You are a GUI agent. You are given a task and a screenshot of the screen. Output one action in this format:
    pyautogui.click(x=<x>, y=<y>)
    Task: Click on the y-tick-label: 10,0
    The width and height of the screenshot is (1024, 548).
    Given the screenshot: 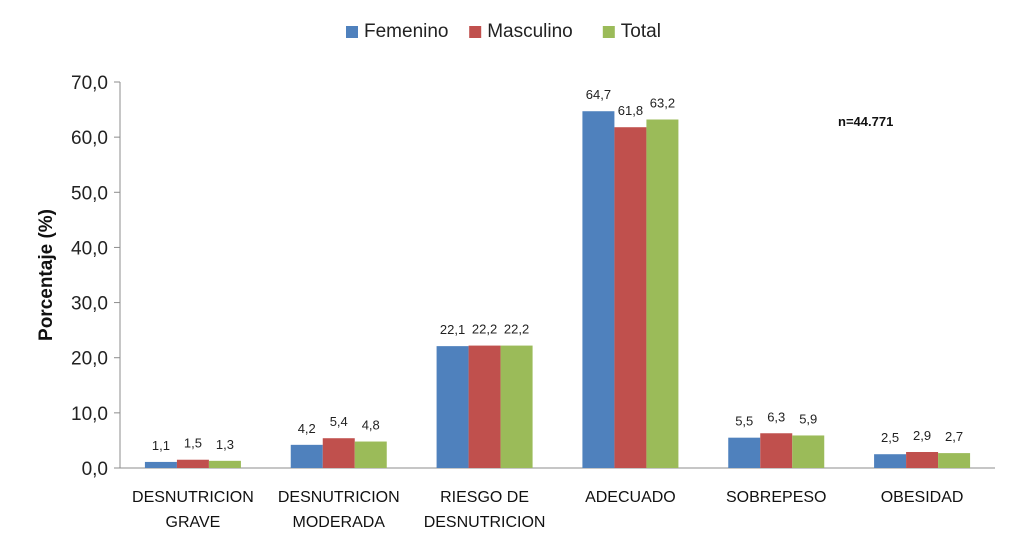 What is the action you would take?
    pyautogui.click(x=89, y=414)
    